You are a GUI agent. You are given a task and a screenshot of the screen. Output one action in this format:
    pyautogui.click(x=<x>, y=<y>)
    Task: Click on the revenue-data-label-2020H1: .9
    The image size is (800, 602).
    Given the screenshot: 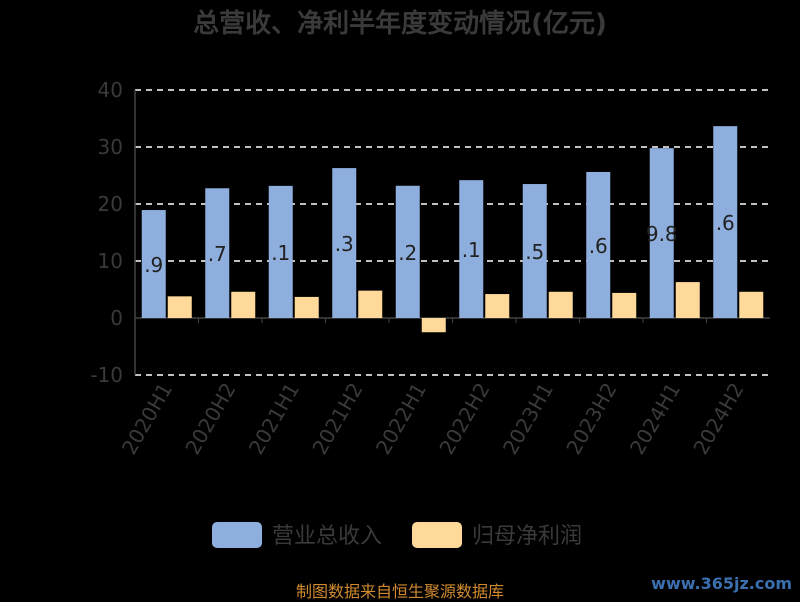 What is the action you would take?
    pyautogui.click(x=153, y=265)
    